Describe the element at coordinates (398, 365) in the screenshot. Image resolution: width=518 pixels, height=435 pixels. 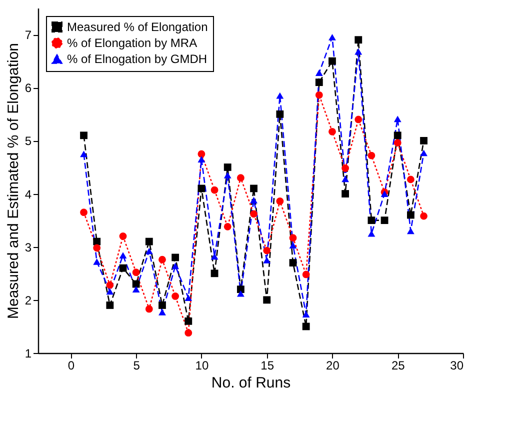
I see `x-tick-label: 25` at that location.